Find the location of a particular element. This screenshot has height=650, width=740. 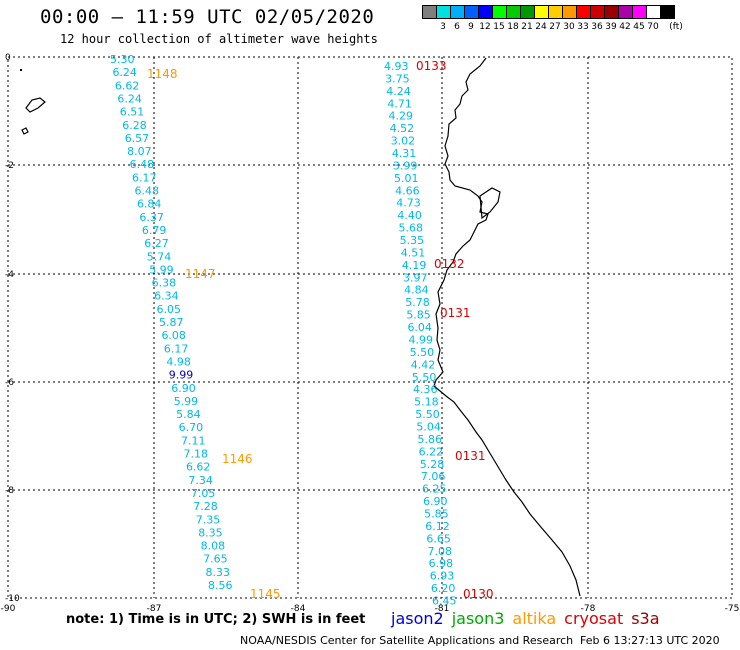

wave-height-value: 5.35 is located at coordinates (412, 240).